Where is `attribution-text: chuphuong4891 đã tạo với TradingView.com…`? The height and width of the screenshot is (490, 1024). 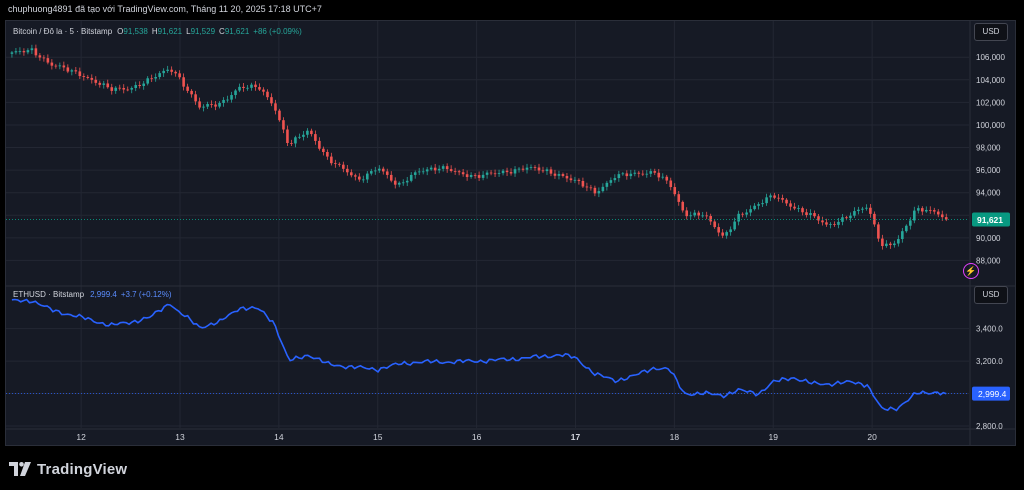
attribution-text: chuphuong4891 đã tạo với TradingView.com… is located at coordinates (165, 9).